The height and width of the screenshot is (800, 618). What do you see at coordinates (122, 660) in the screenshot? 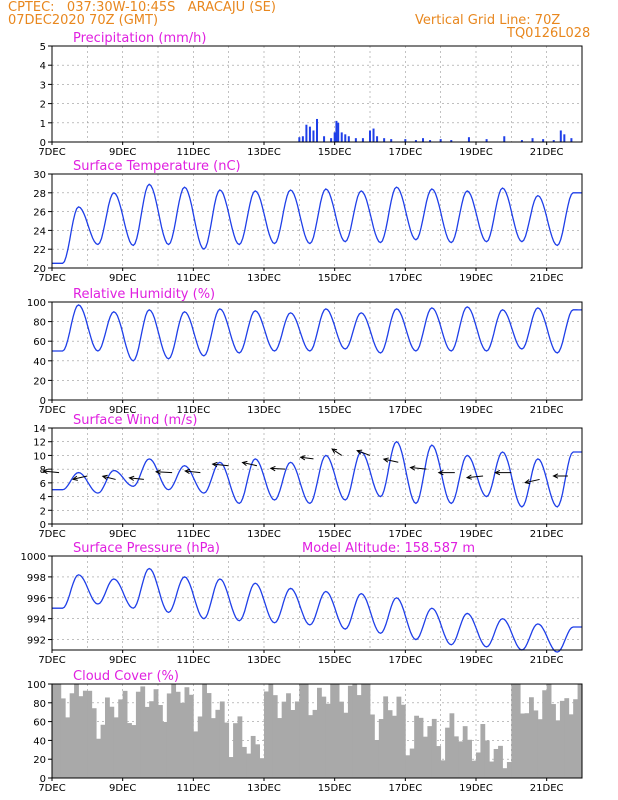
I see `x-tick-label: 9DEC` at bounding box center [122, 660].